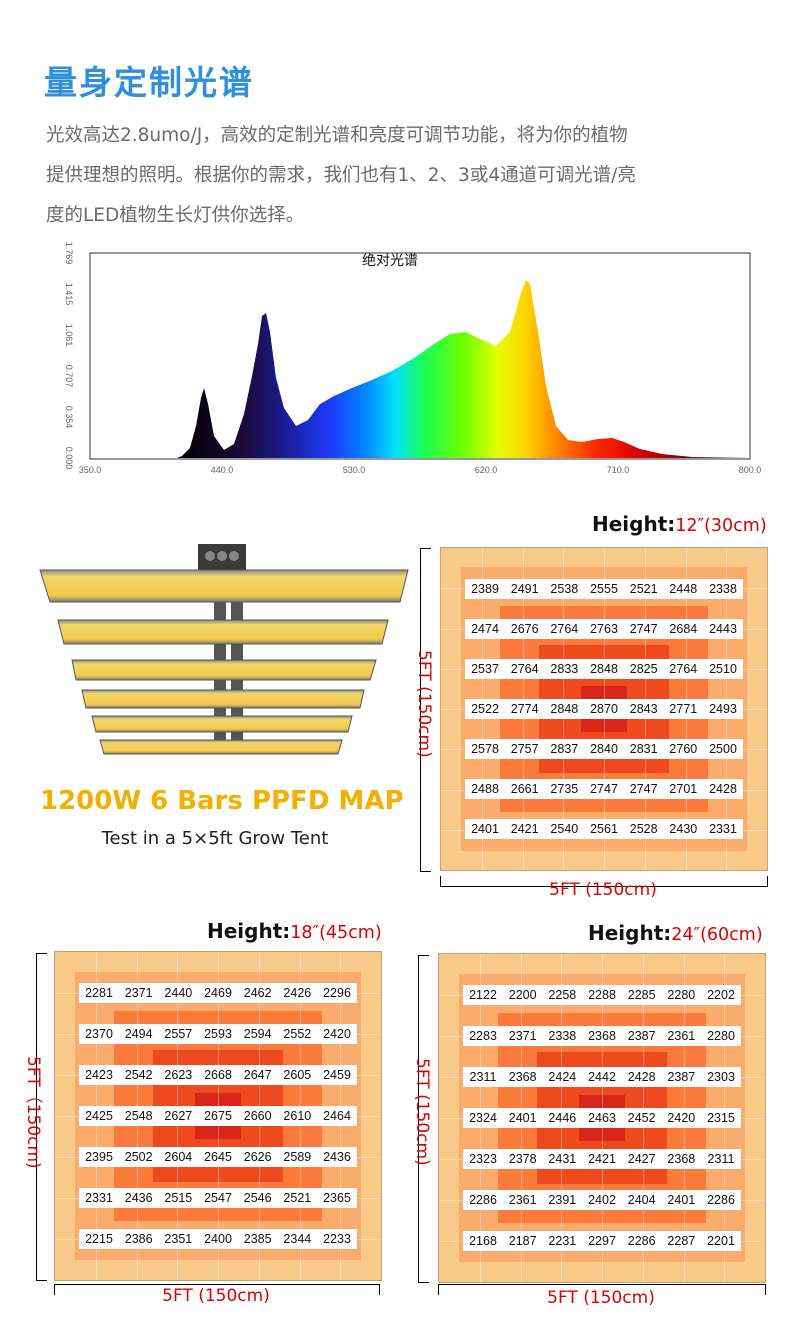  Describe the element at coordinates (602, 1200) in the screenshot. I see `ppfd-value-cell: 2402` at that location.